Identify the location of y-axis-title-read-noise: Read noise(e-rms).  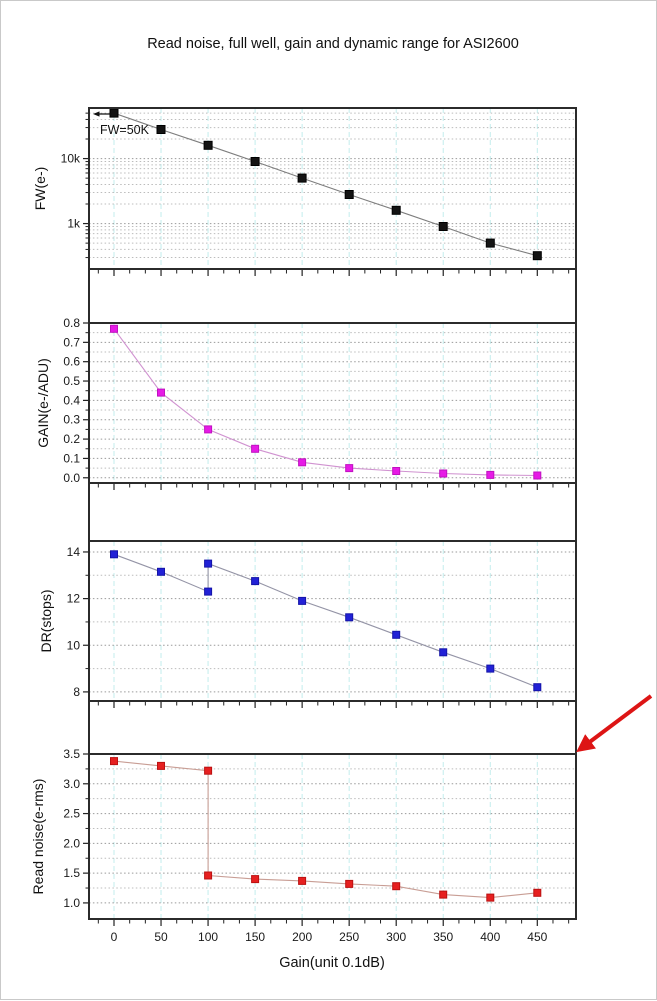
(38, 837).